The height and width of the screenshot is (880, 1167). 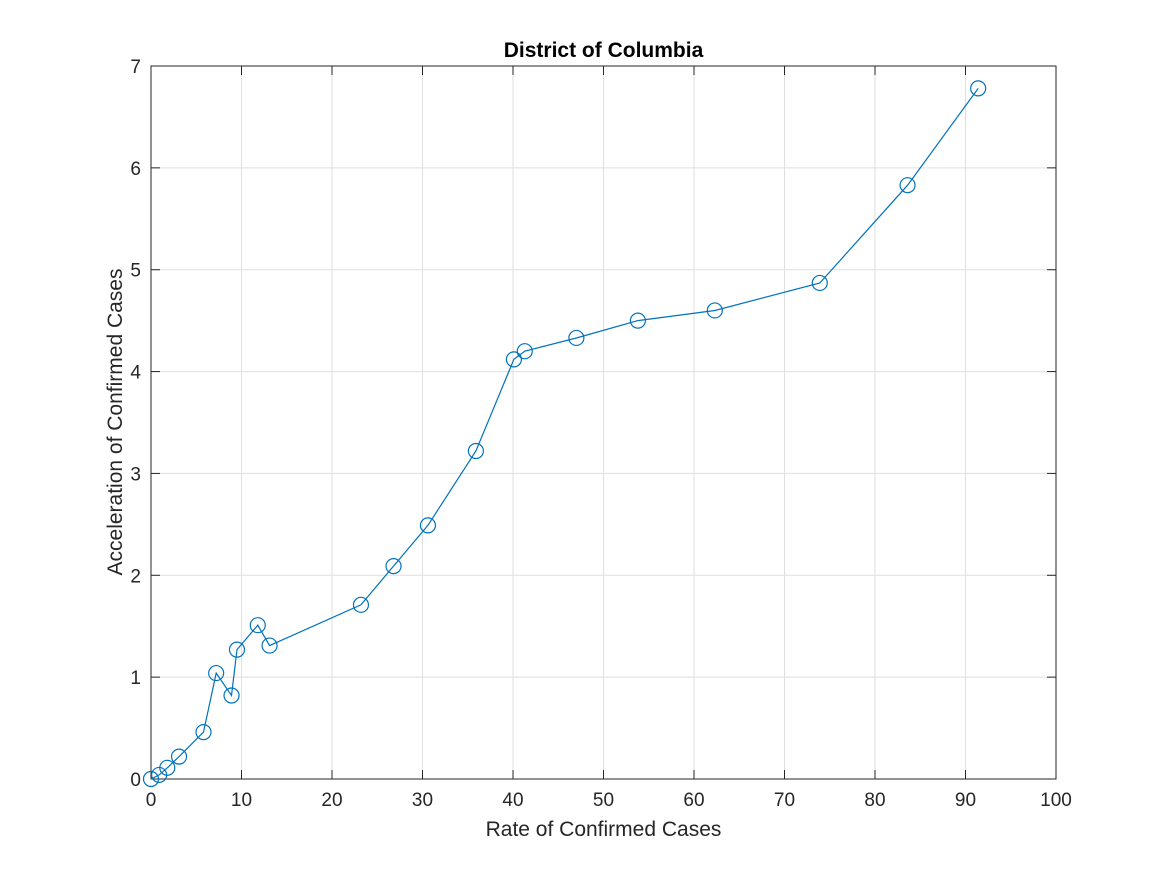 I want to click on x-tick-label: 80, so click(x=874, y=800).